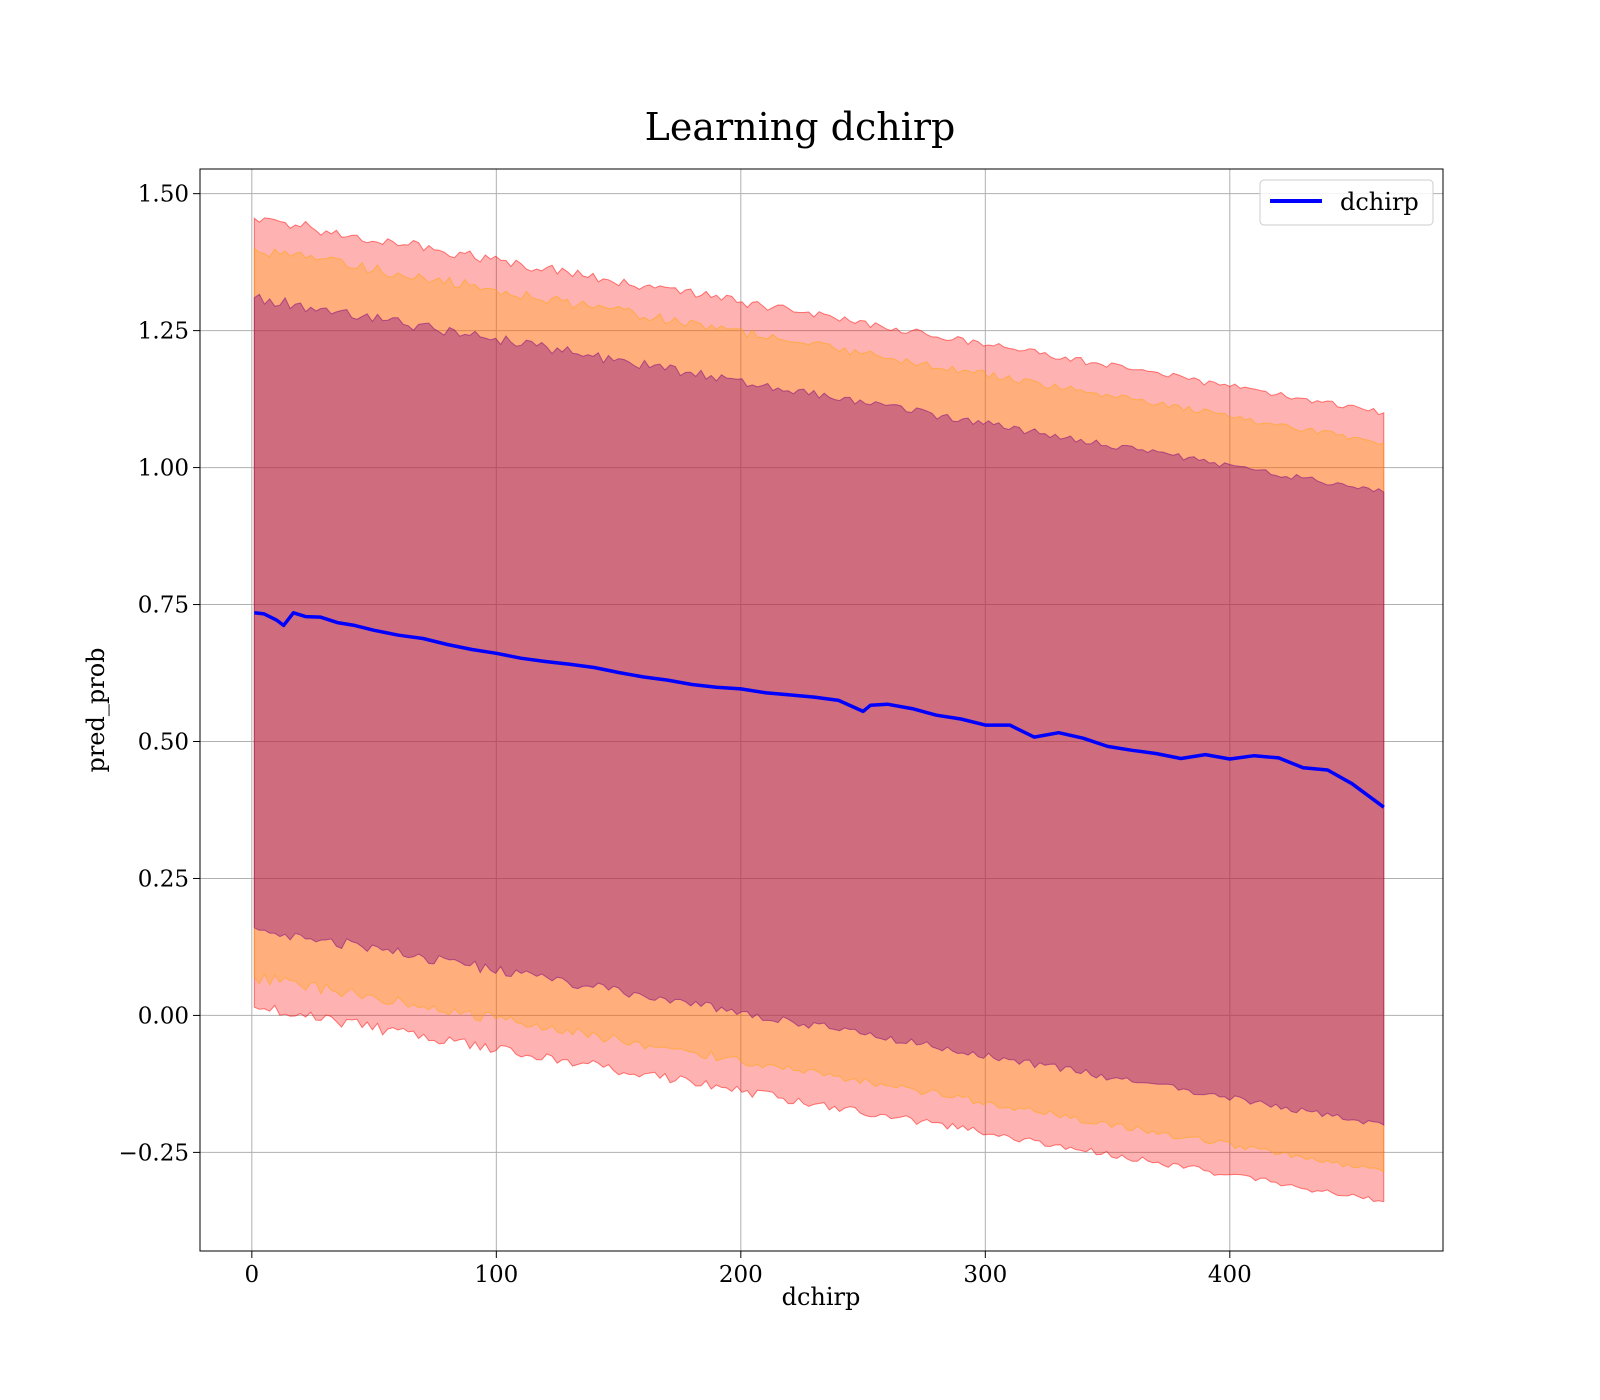 This screenshot has height=1400, width=1600. What do you see at coordinates (163, 606) in the screenshot?
I see `y-tick-label: 0.75` at bounding box center [163, 606].